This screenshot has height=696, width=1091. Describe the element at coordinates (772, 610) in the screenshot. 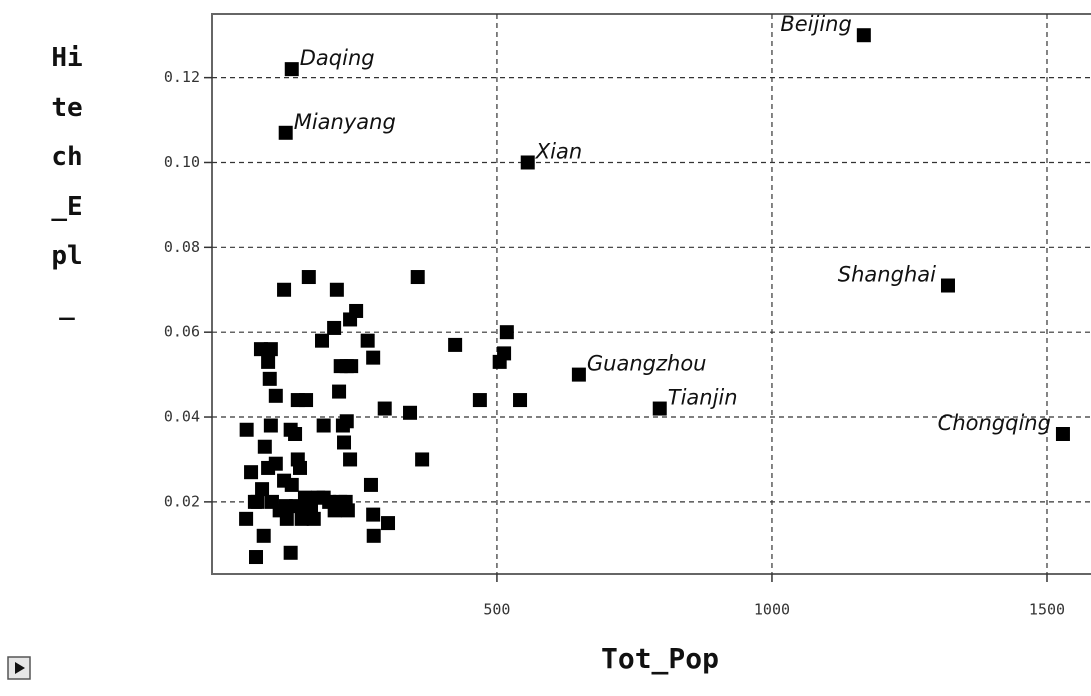

I see `x-tick-label: 1000` at that location.